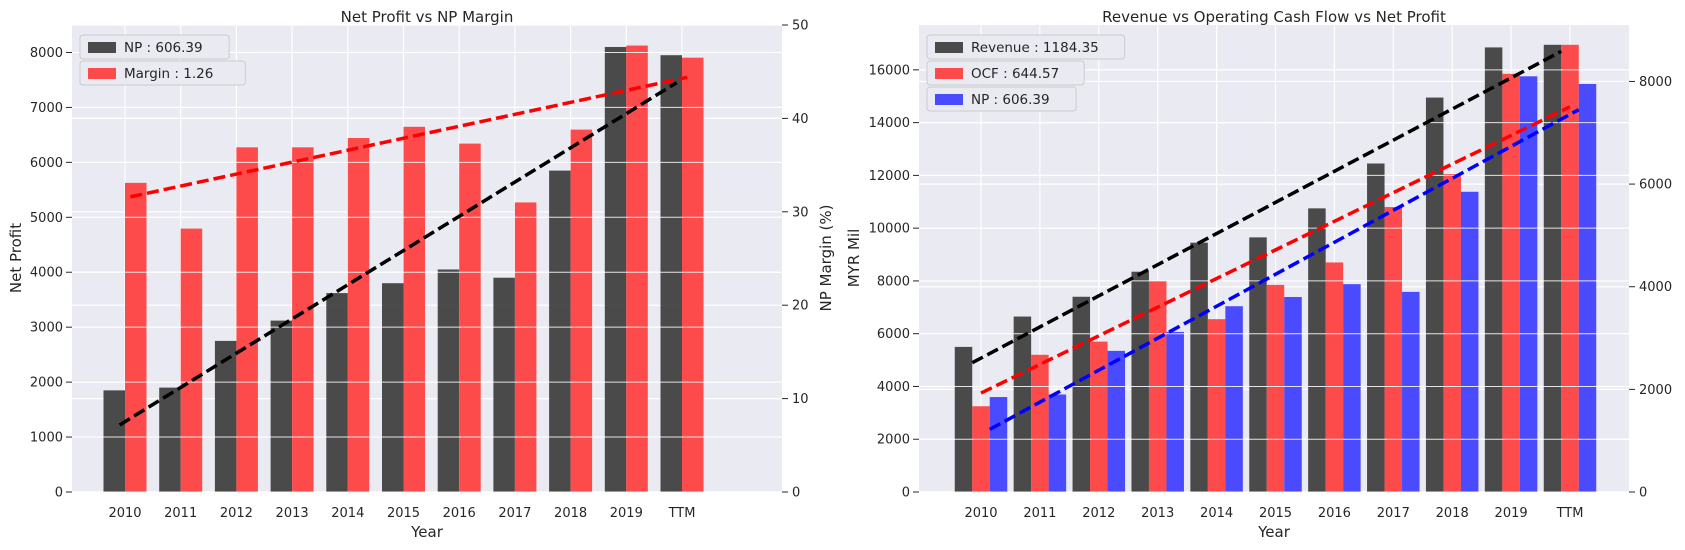 This screenshot has width=1685, height=550. What do you see at coordinates (889, 229) in the screenshot?
I see `y-tick-label: 10000` at bounding box center [889, 229].